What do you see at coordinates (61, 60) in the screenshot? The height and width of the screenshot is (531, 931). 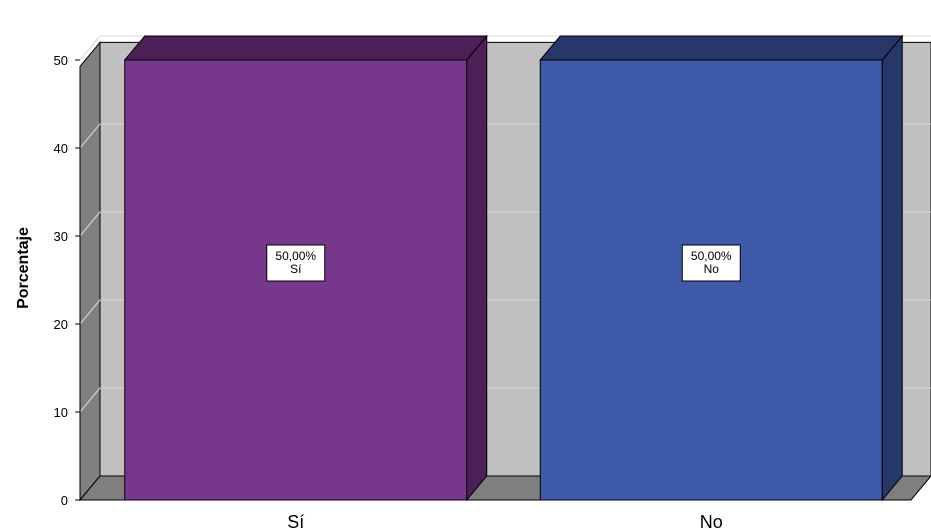 I see `y-tick-label: 50` at bounding box center [61, 60].